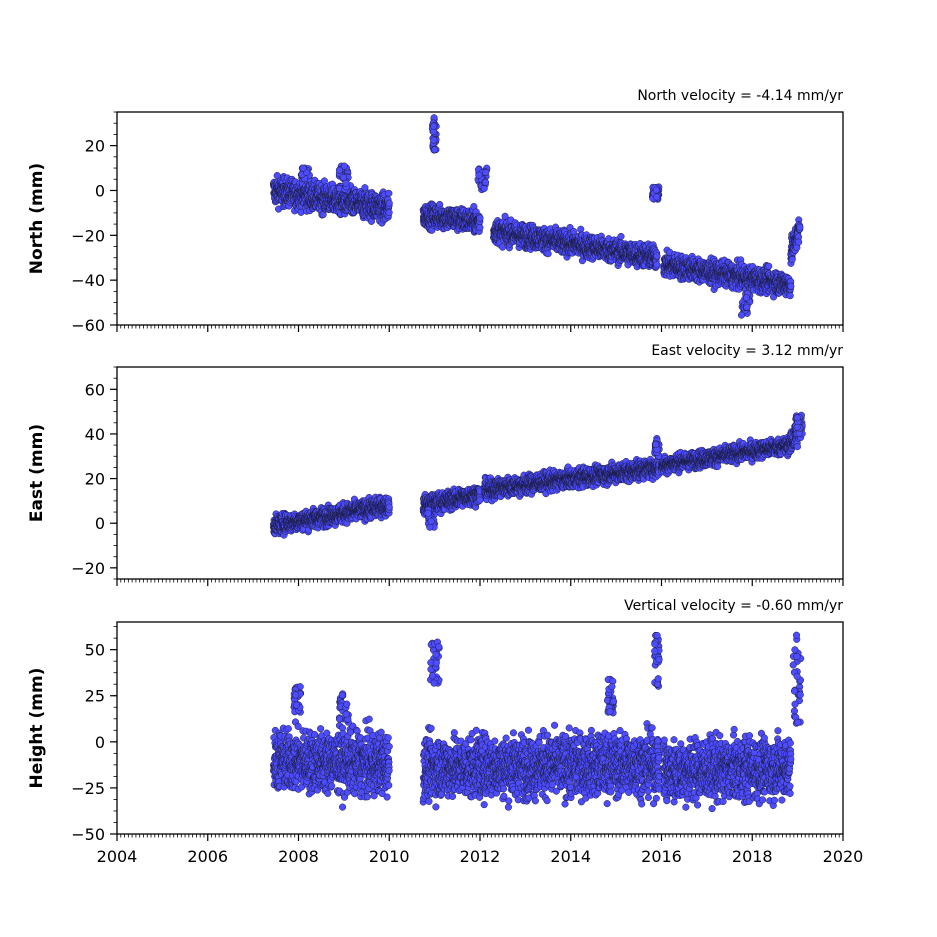 Image resolution: width=937 pixels, height=937 pixels. What do you see at coordinates (88, 280) in the screenshot?
I see `y-tick-label: −40` at bounding box center [88, 280].